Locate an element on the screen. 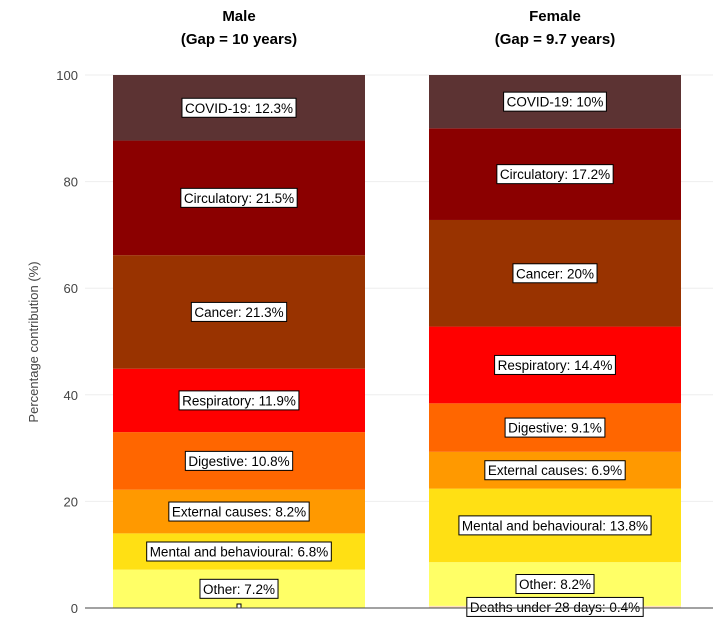 The image size is (713, 625). segment-label-covid-19: COVID-19: 10% is located at coordinates (555, 101).